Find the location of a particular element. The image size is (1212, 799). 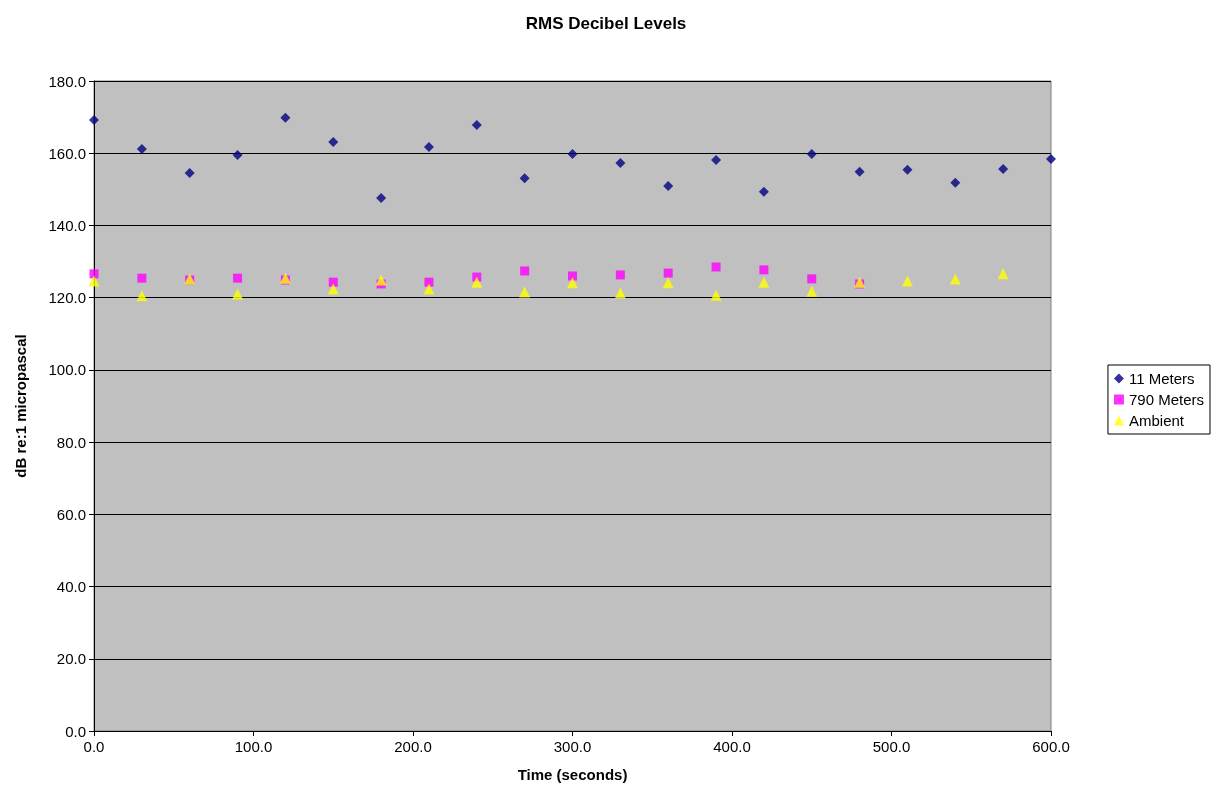

legend-label: Ambient is located at coordinates (1156, 420).